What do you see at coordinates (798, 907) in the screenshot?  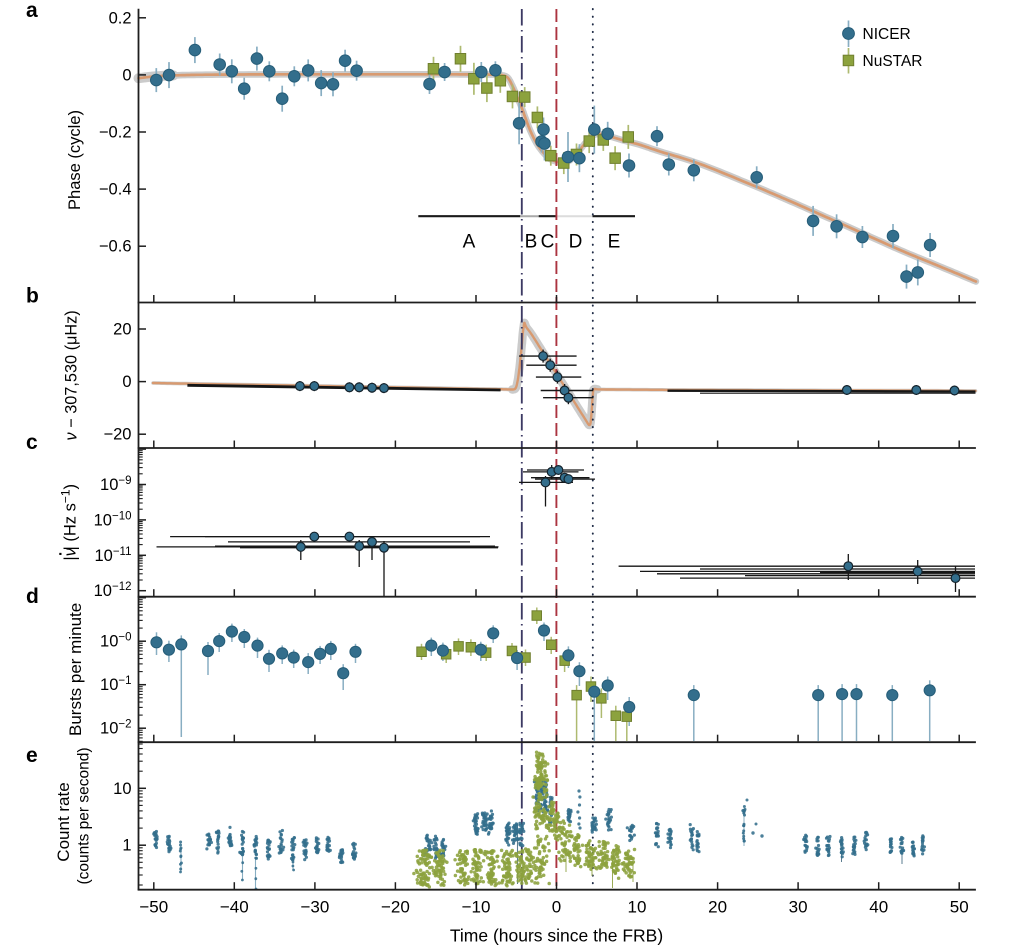 I see `svg-text: 30` at bounding box center [798, 907].